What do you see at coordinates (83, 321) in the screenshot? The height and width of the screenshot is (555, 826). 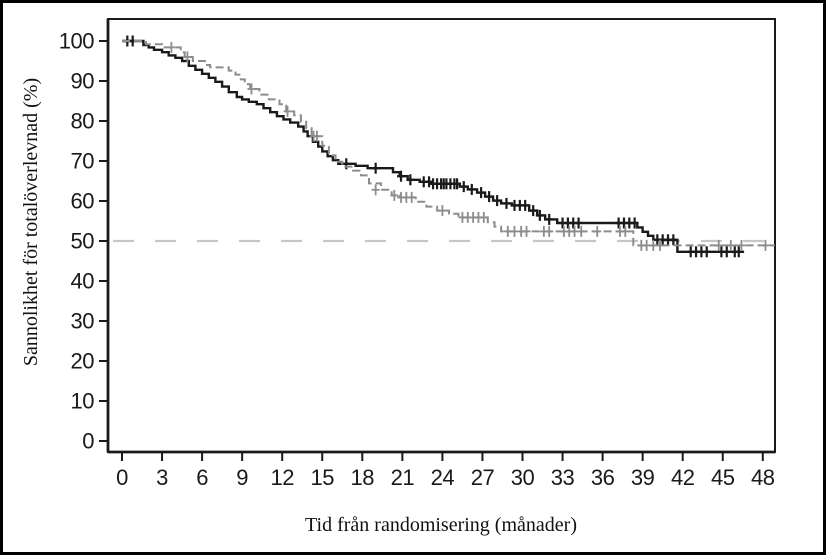 I see `y-tick-label: 30` at bounding box center [83, 321].